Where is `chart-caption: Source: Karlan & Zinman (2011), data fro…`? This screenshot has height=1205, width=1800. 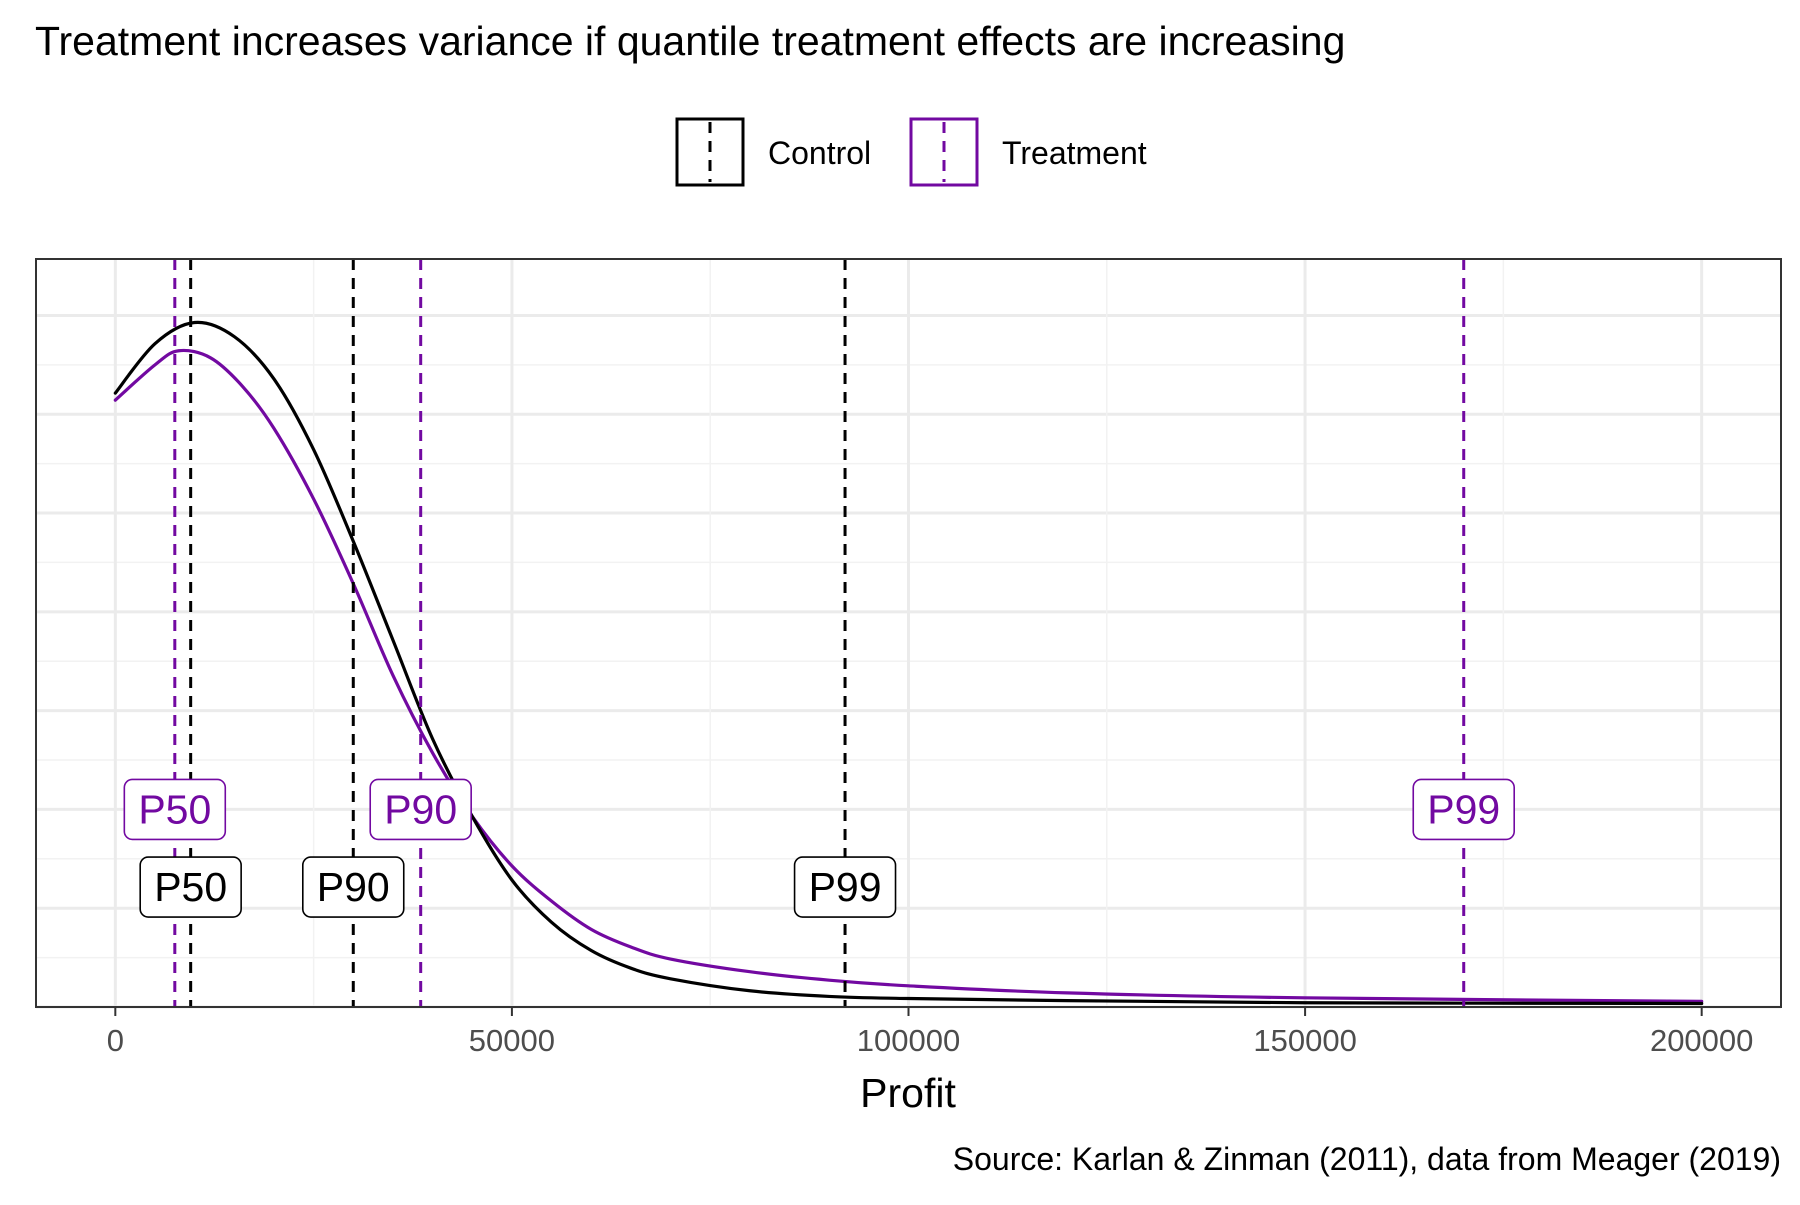 chart-caption: Source: Karlan & Zinman (2011), data fro… is located at coordinates (1367, 1159).